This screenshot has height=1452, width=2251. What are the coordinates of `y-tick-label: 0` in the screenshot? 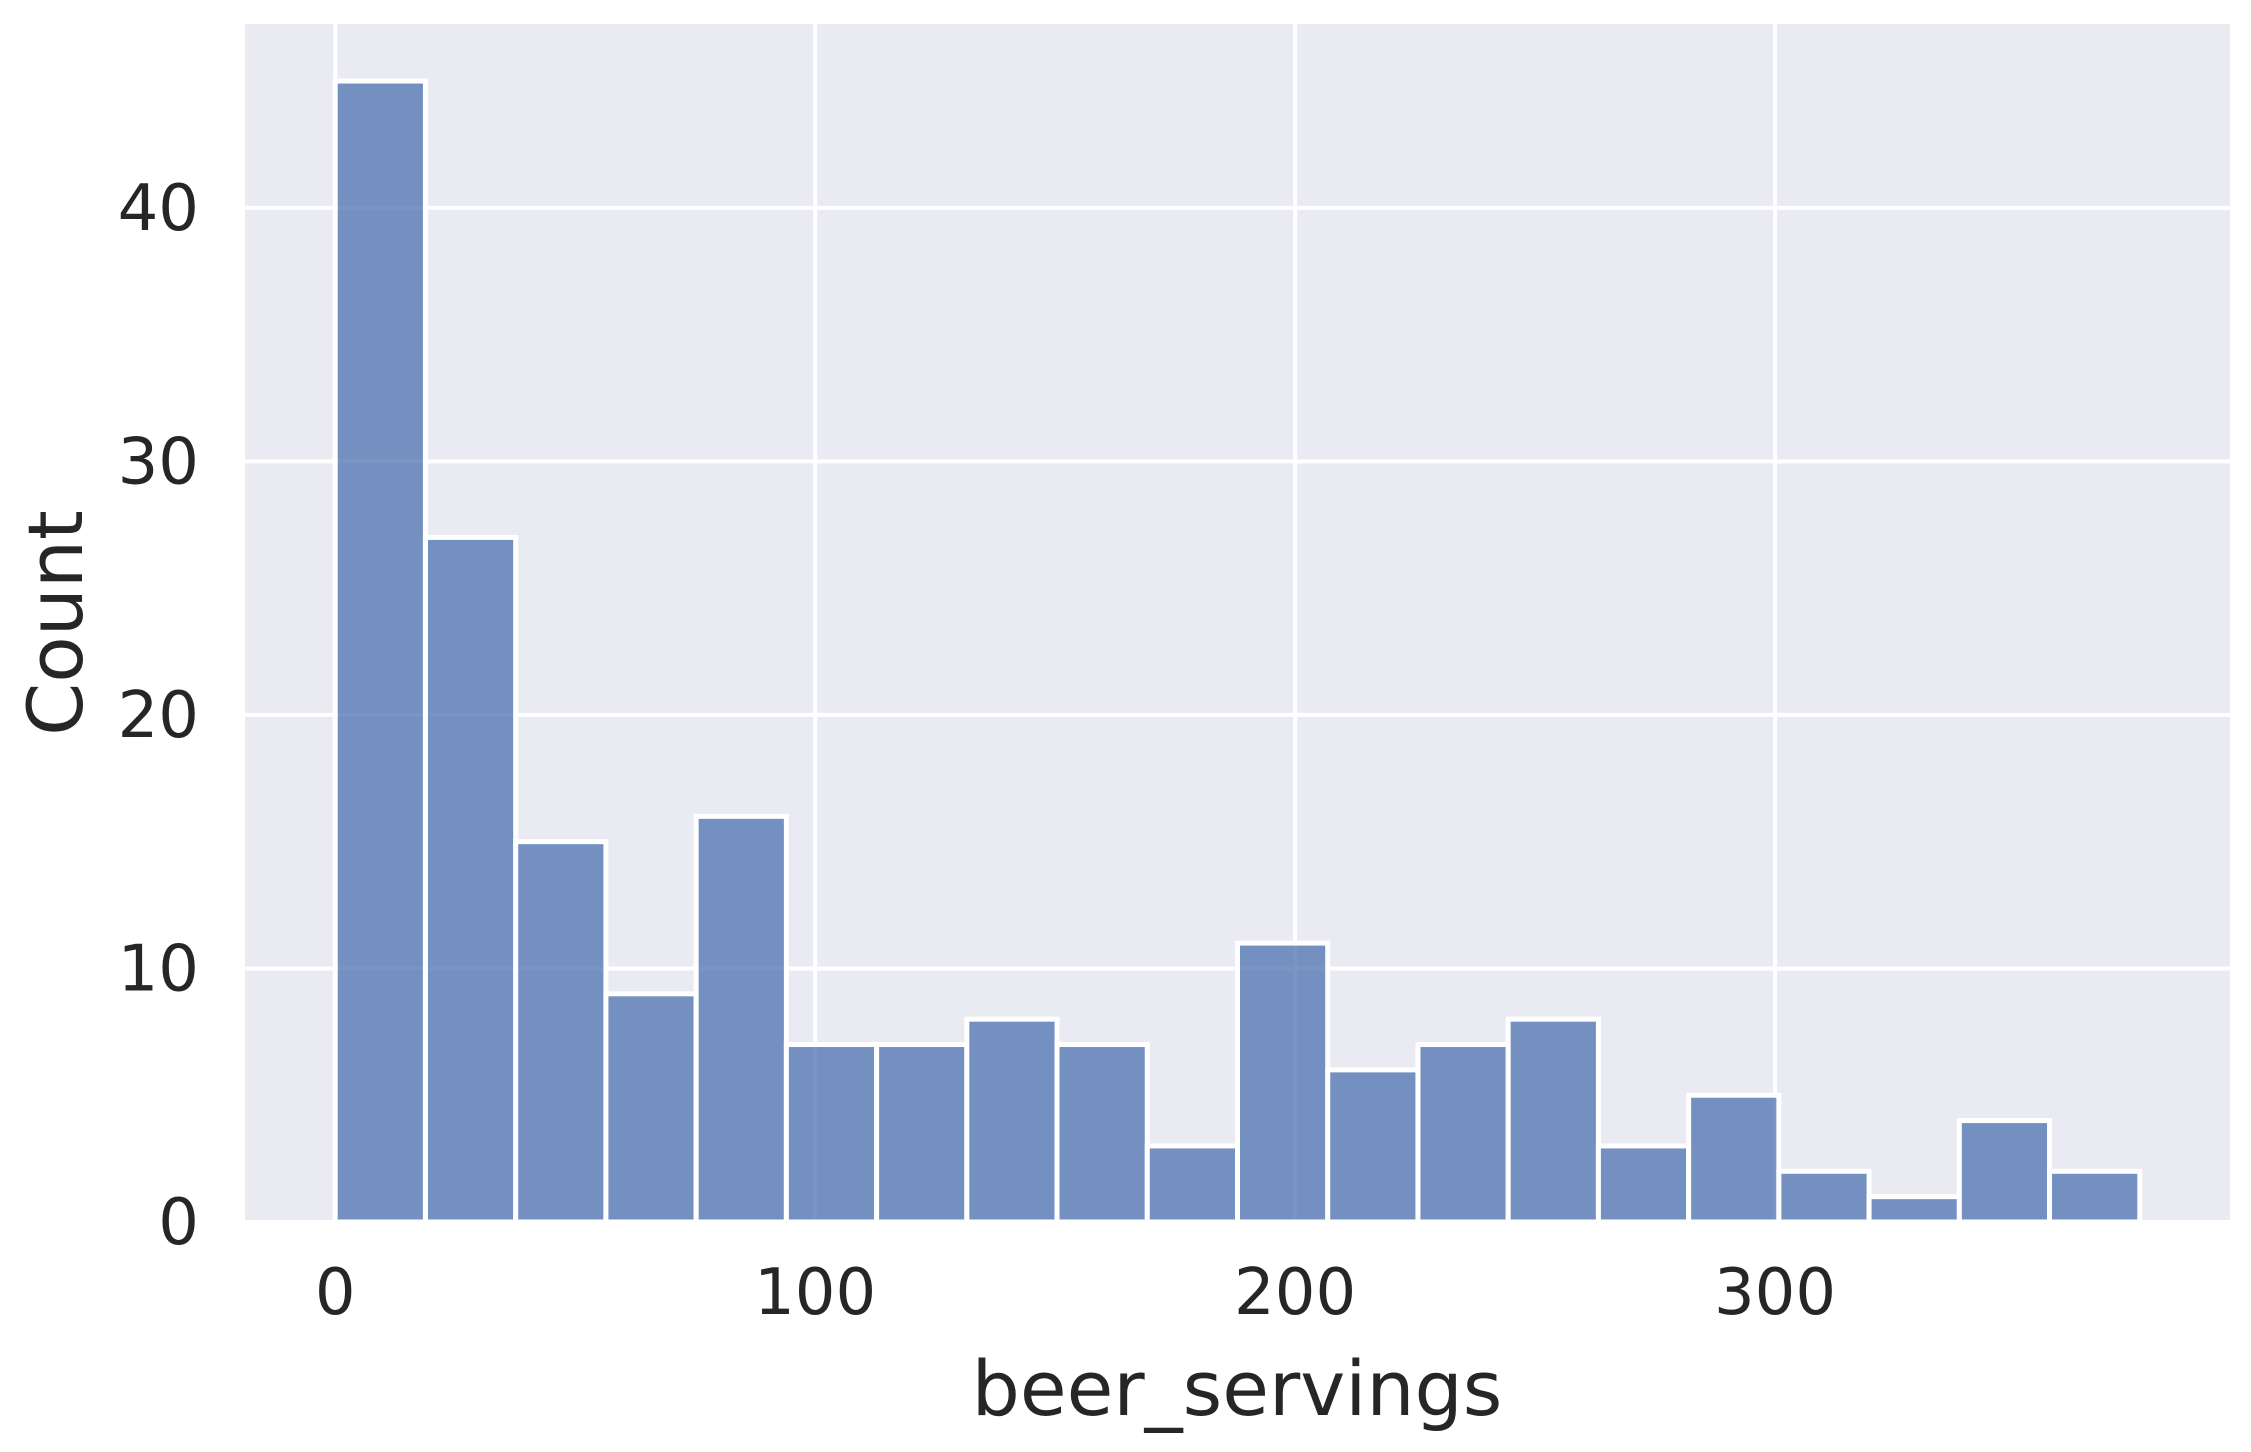 It's located at (178, 1223).